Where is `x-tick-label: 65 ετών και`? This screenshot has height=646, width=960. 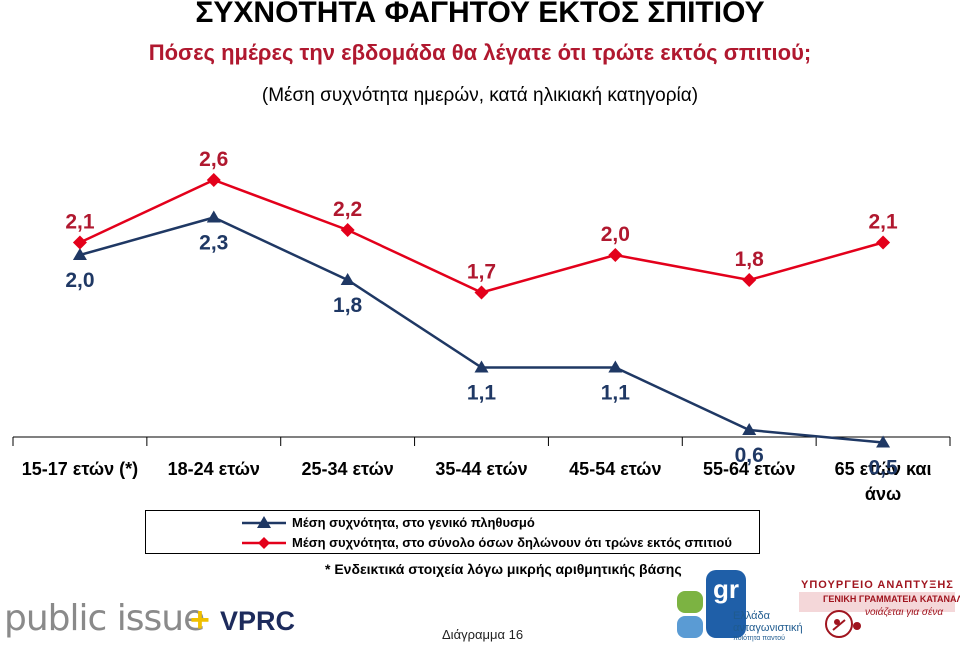 x-tick-label: 65 ετών και is located at coordinates (883, 469).